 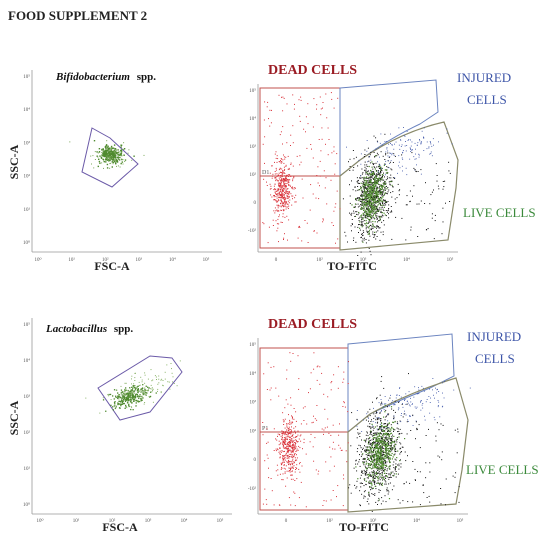 What do you see at coordinates (129, 521) in the screenshot?
I see `scatter-2-x-ticks: 10⁰ 10¹ 10² 10³ 10⁴ 10⁵` at bounding box center [129, 521].